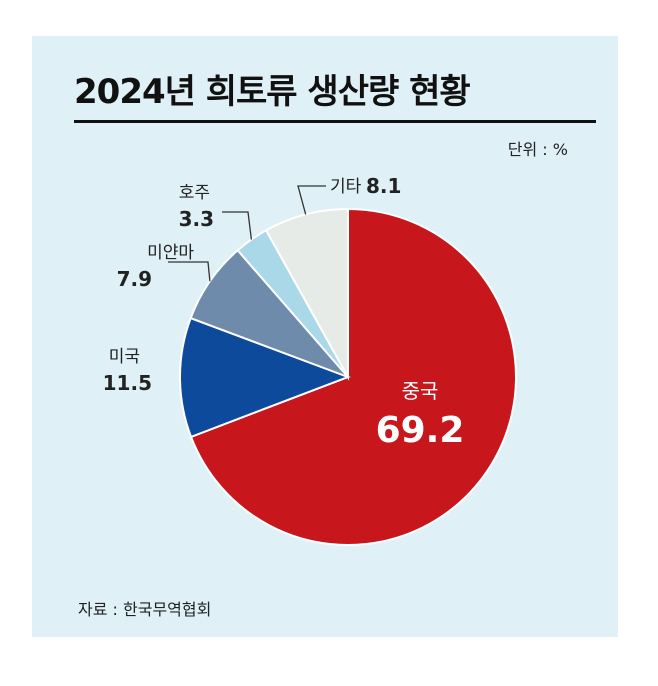  What do you see at coordinates (311, 200) in the screenshot?
I see `leader-others` at bounding box center [311, 200].